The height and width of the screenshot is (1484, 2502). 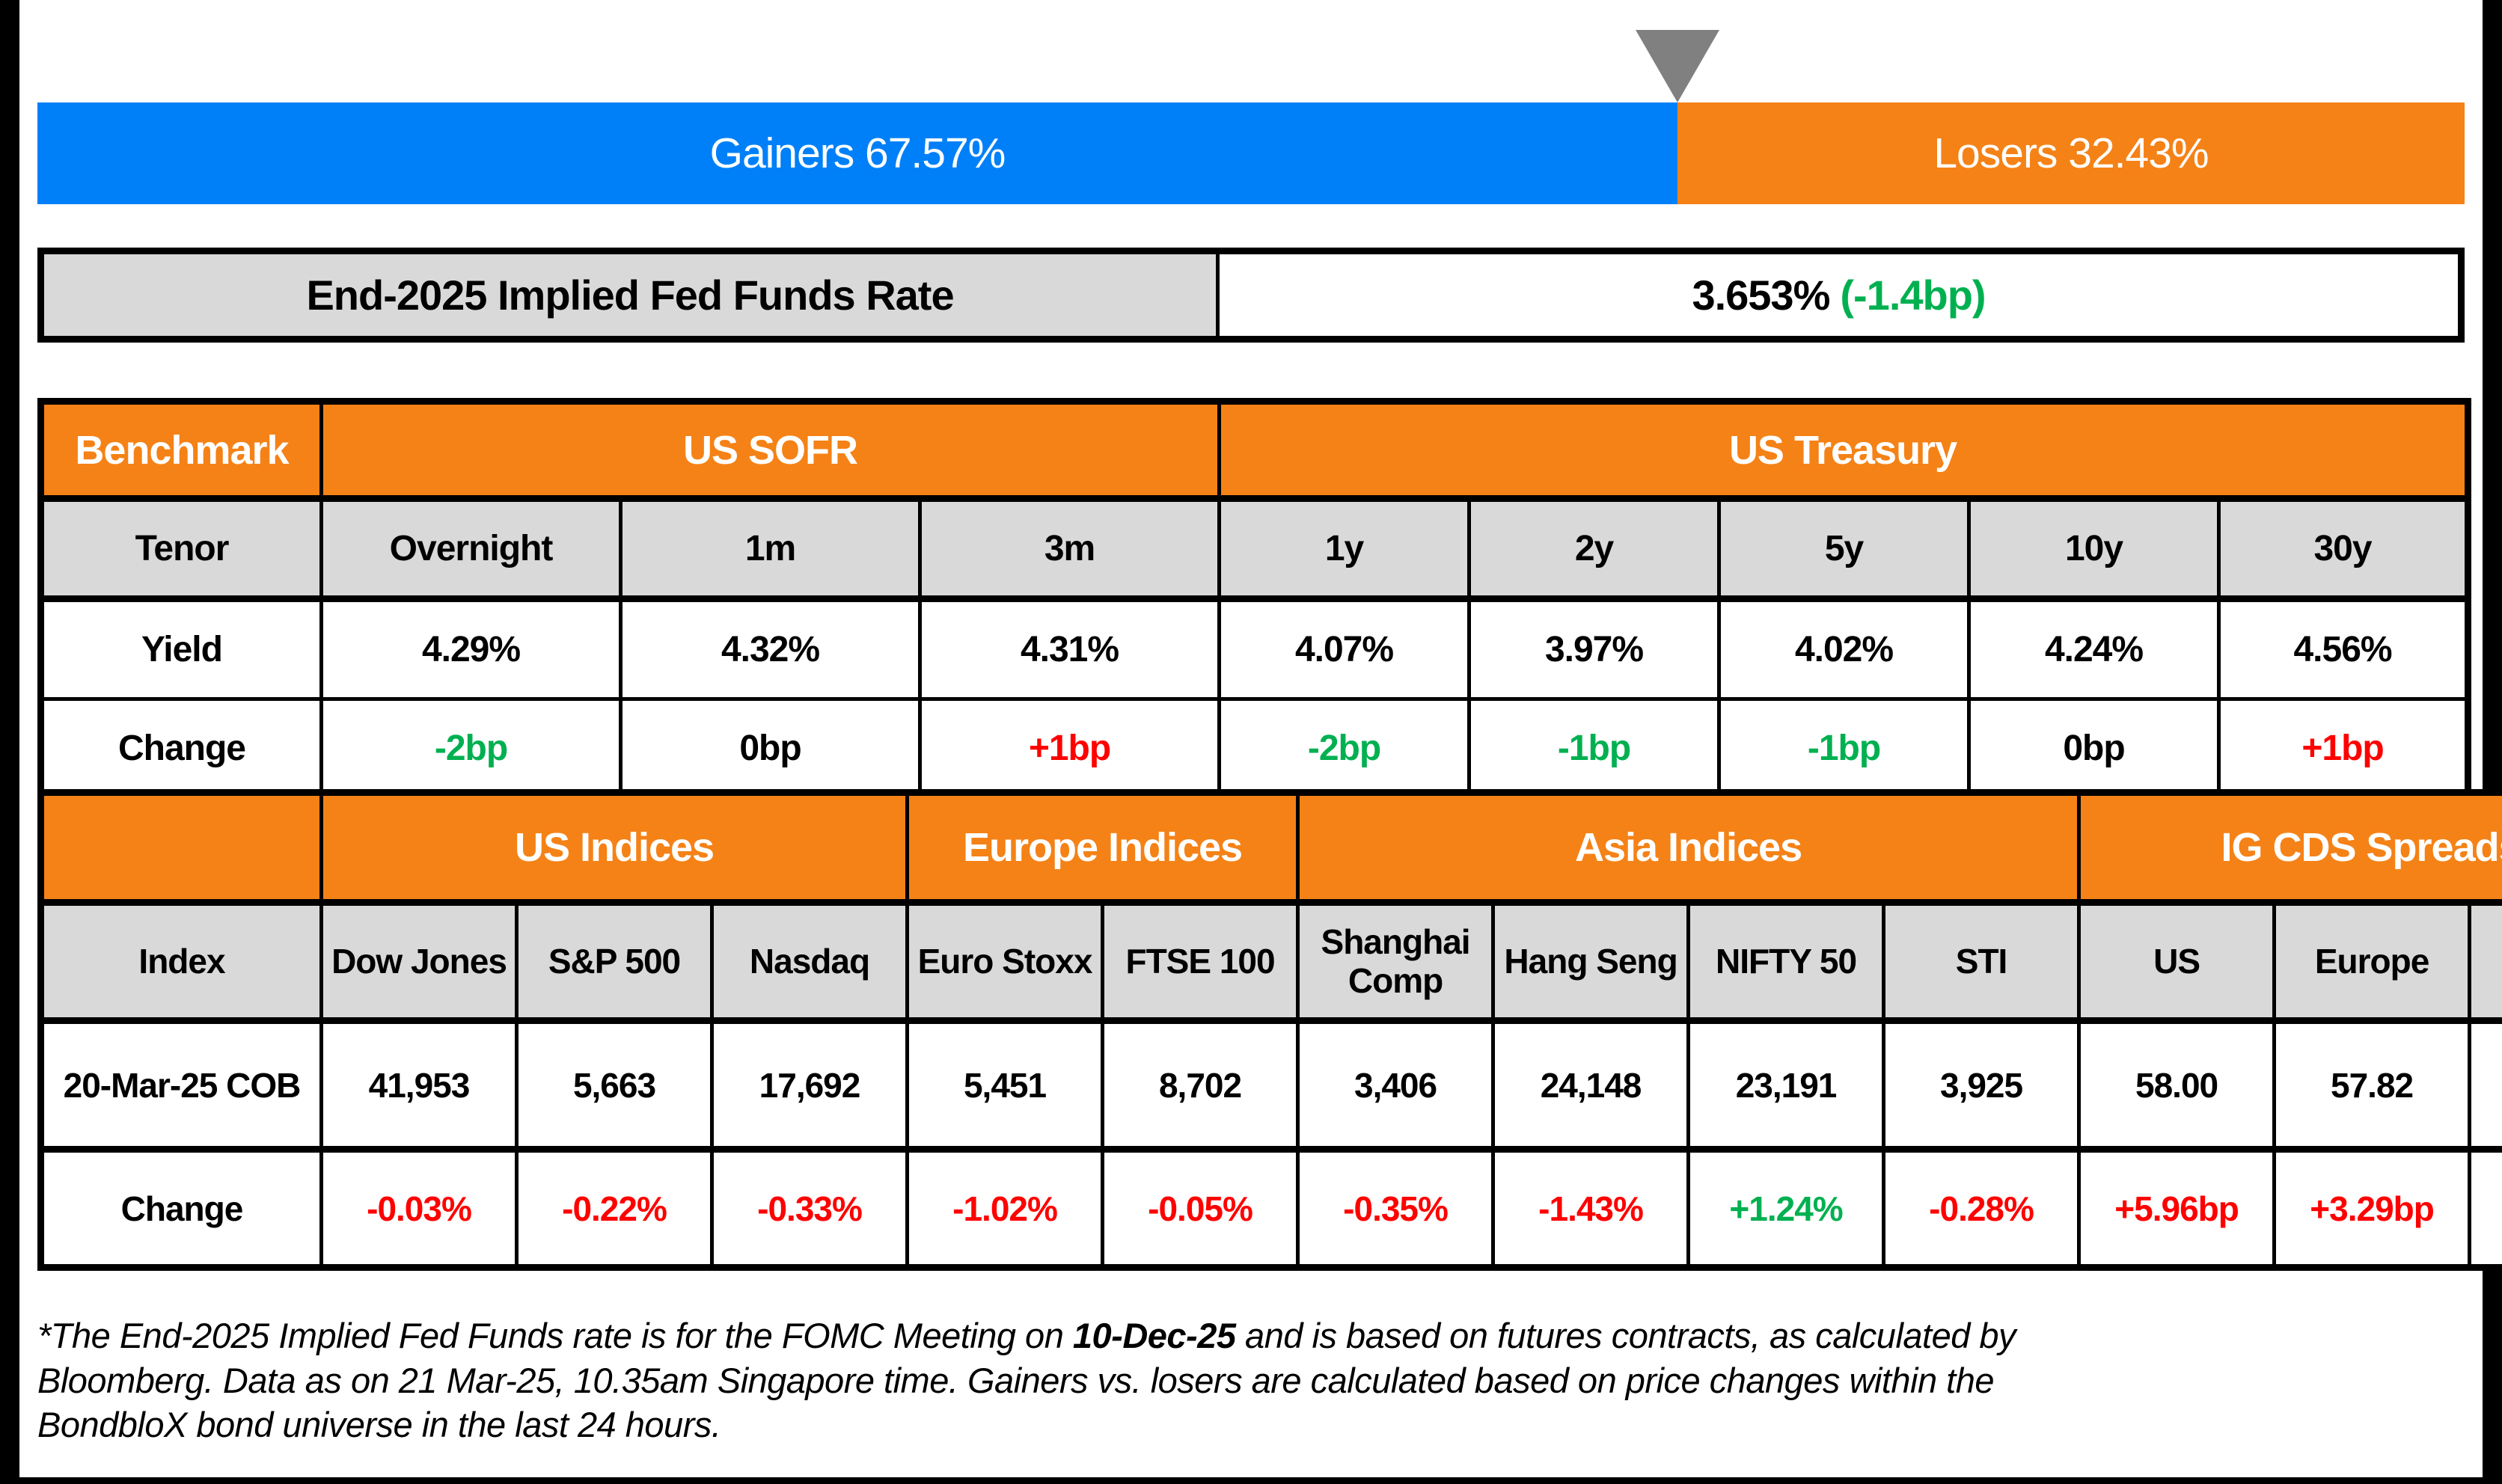 I want to click on footnote-bold-date: 10-Dec-25, so click(x=1154, y=1335).